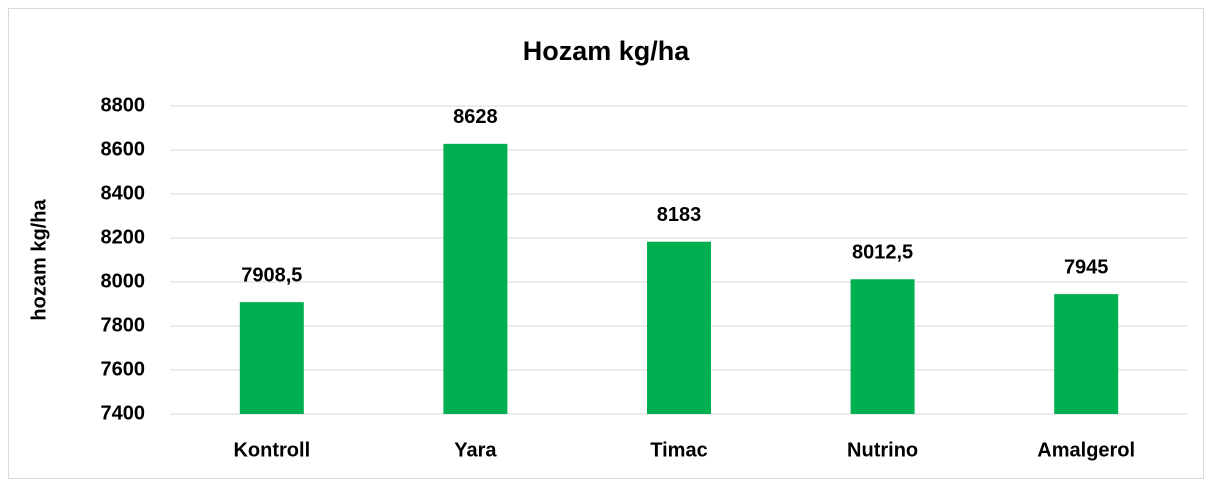  Describe the element at coordinates (1086, 267) in the screenshot. I see `data-label: 7945` at that location.